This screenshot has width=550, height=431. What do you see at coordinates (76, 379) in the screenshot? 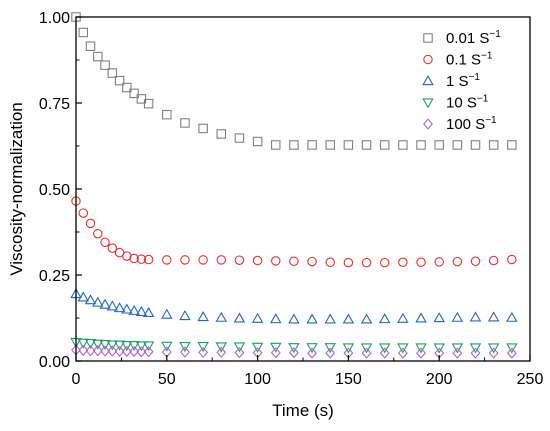
I see `x-tick-label: 0` at bounding box center [76, 379].